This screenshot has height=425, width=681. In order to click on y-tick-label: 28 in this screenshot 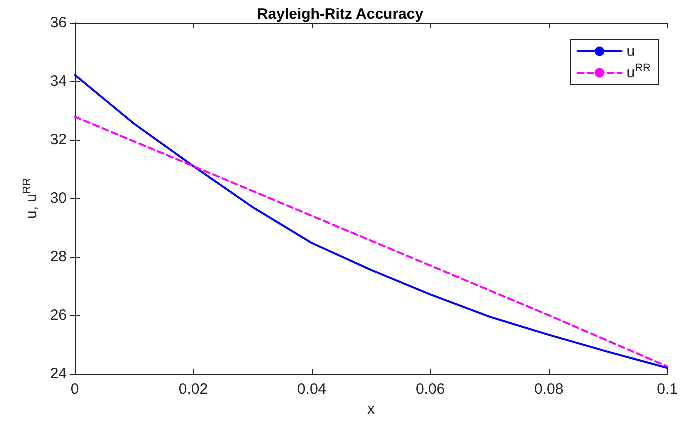, I will do `click(58, 257)`.